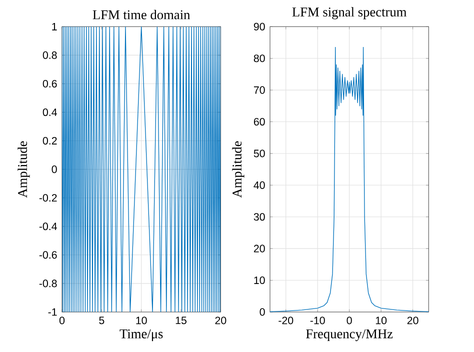  What do you see at coordinates (141, 15) in the screenshot?
I see `chart-title: LFM time domain` at bounding box center [141, 15].